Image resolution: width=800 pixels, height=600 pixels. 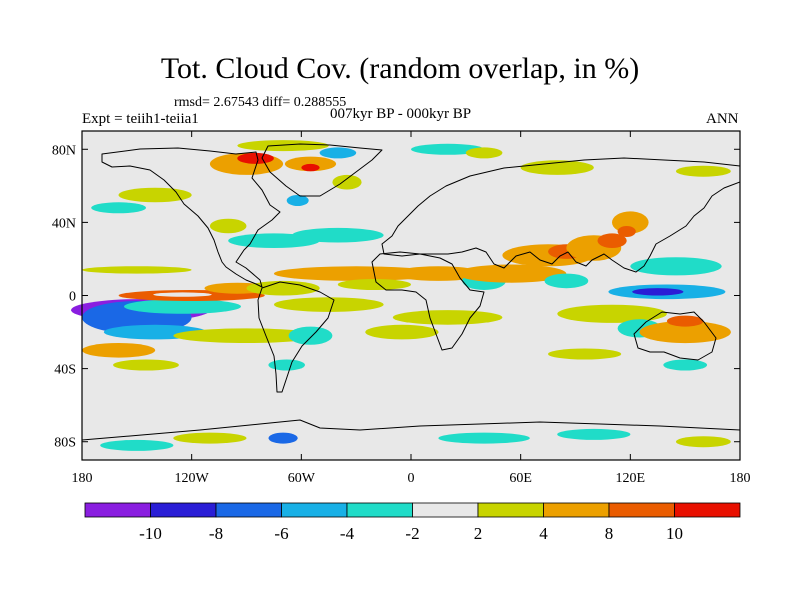 I want to click on coast-africa, so click(x=428, y=301).